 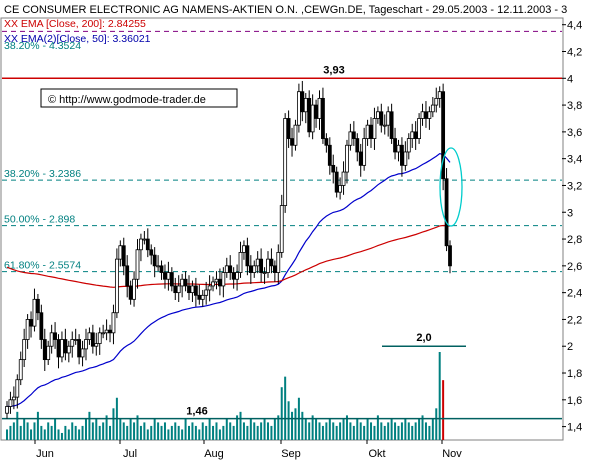 What do you see at coordinates (228, 256) in the screenshot?
I see `ema200-line` at bounding box center [228, 256].